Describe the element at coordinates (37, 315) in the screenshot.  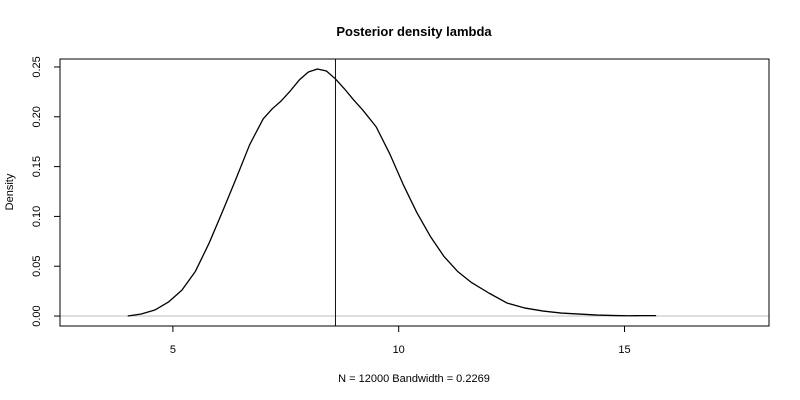
I see `y-tick-label: 0.00` at that location.